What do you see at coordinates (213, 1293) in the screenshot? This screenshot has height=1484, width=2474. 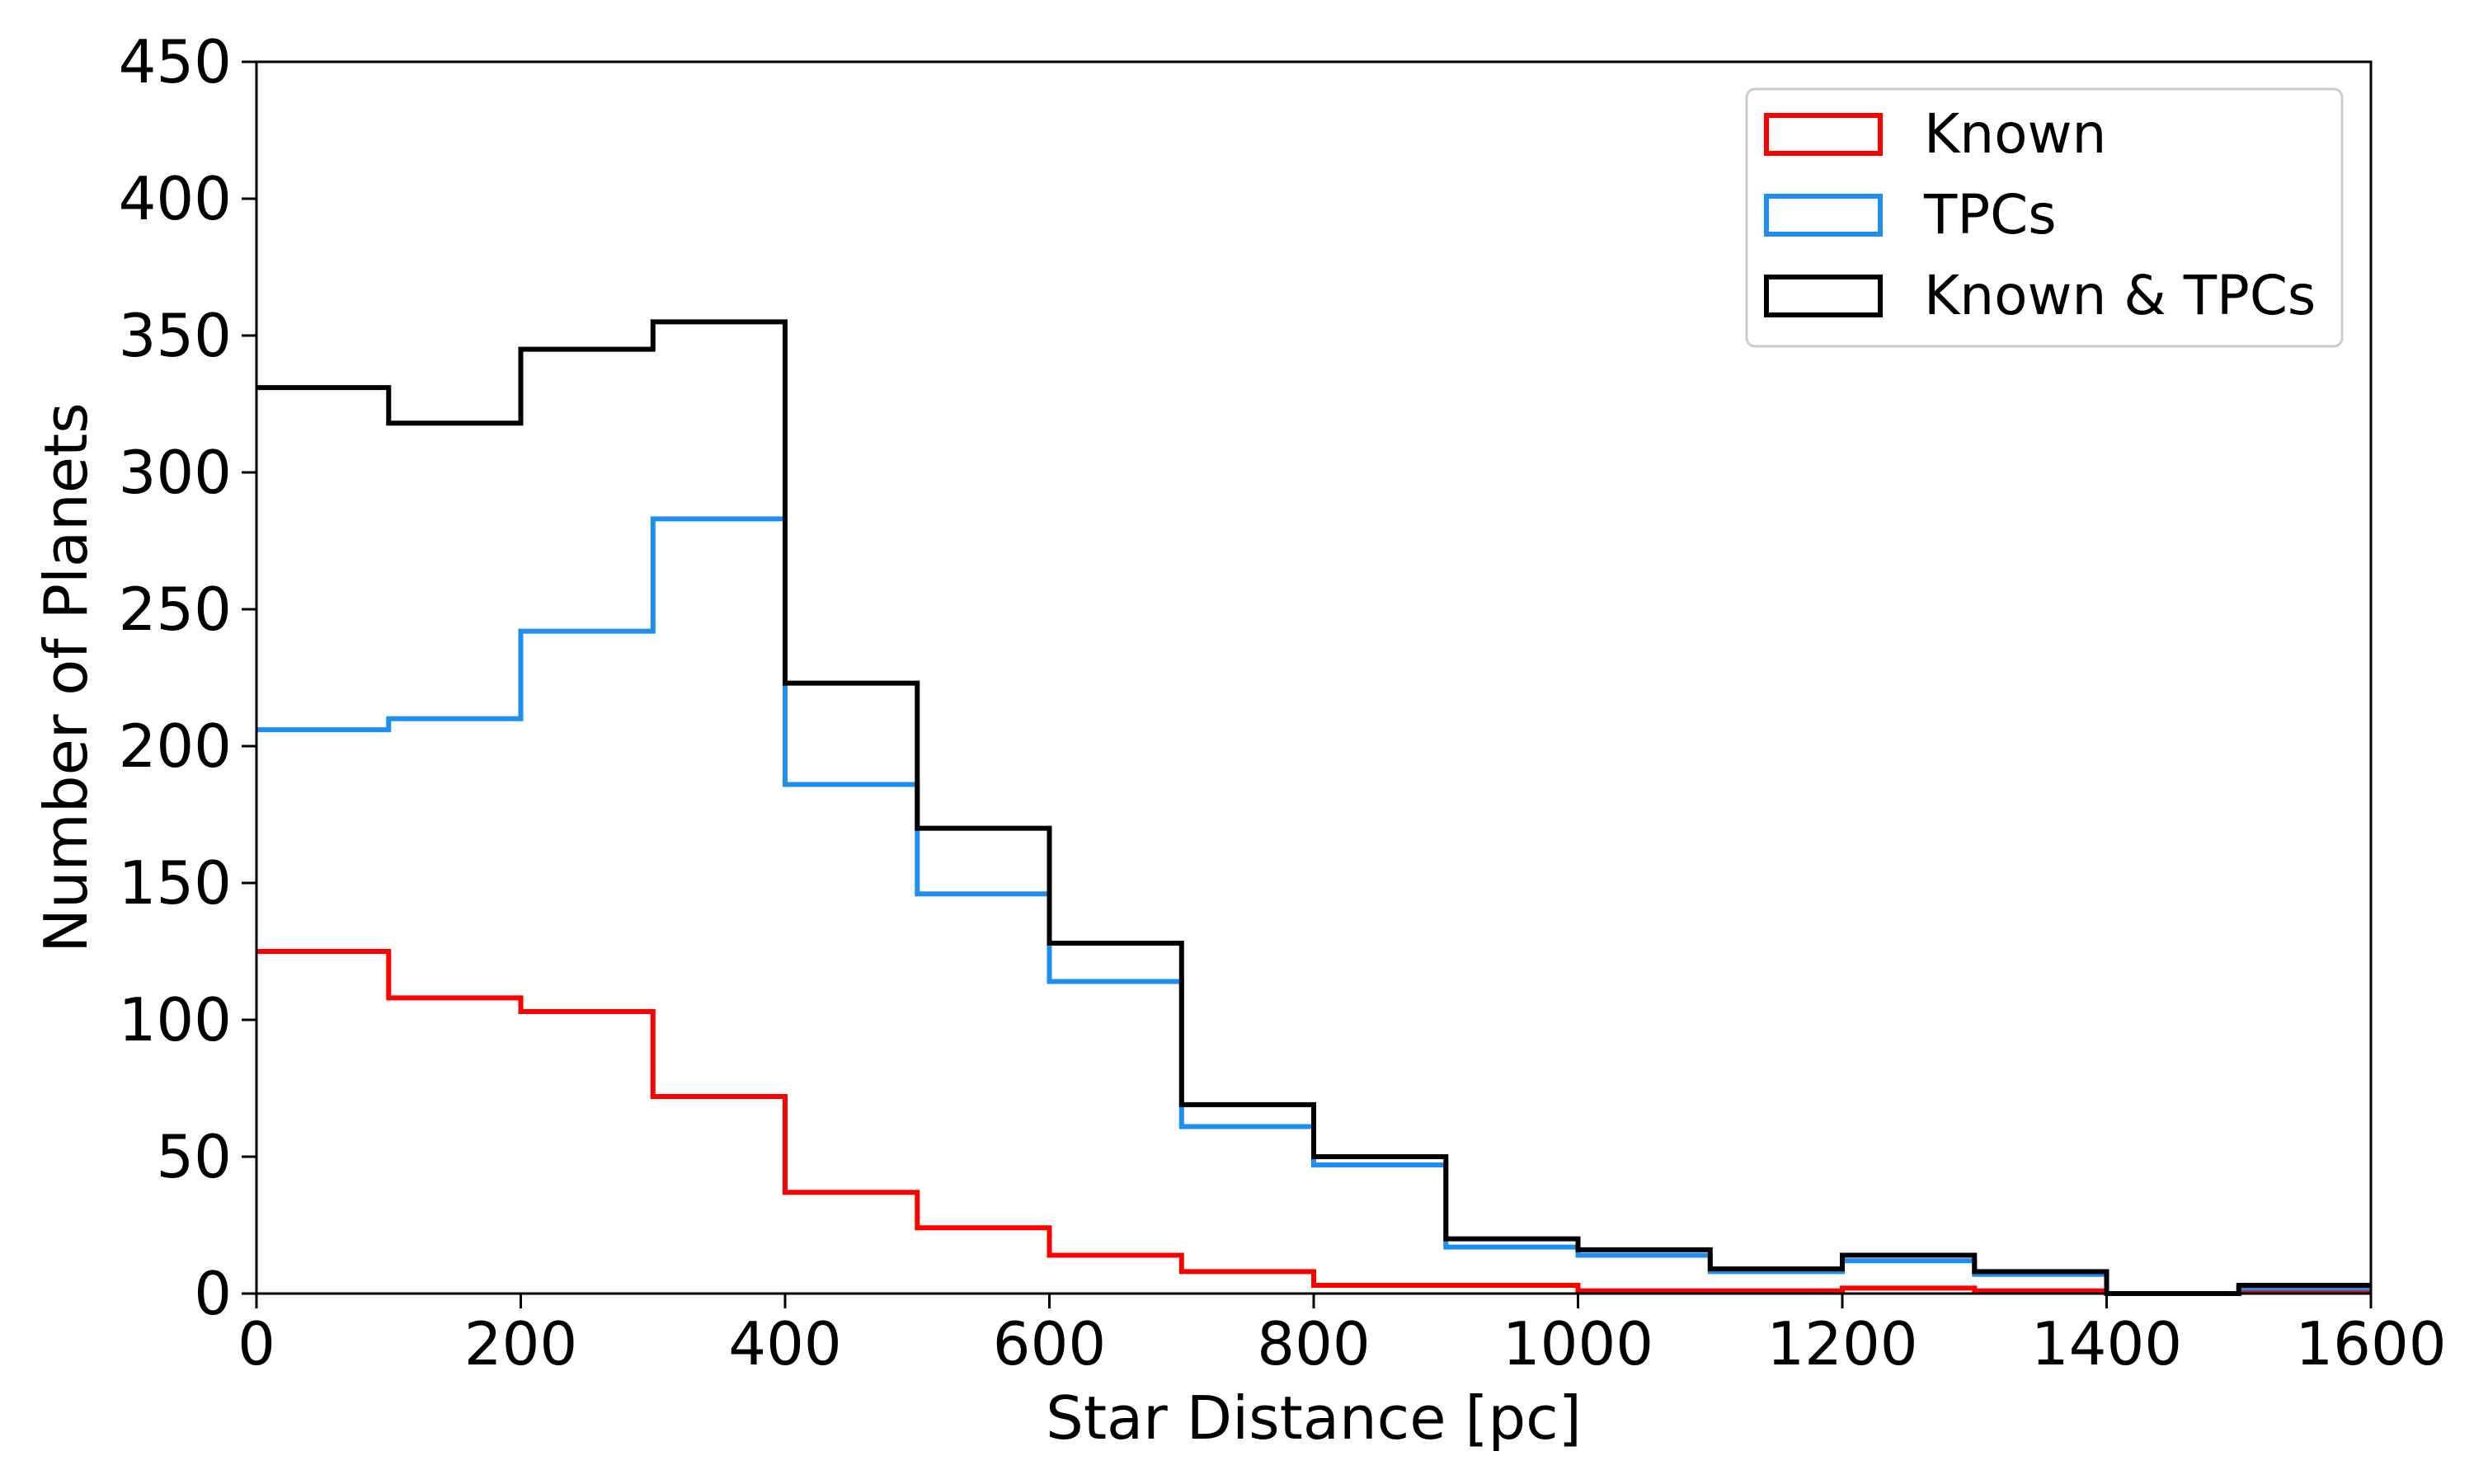 I see `y-tick-label: 0` at bounding box center [213, 1293].